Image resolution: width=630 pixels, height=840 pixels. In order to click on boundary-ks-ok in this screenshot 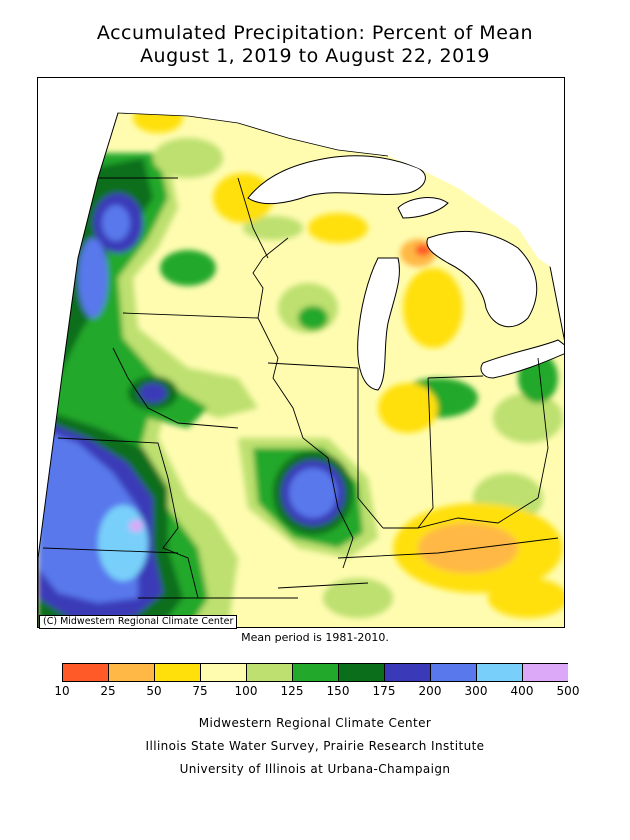, I will do `click(110, 550)`.